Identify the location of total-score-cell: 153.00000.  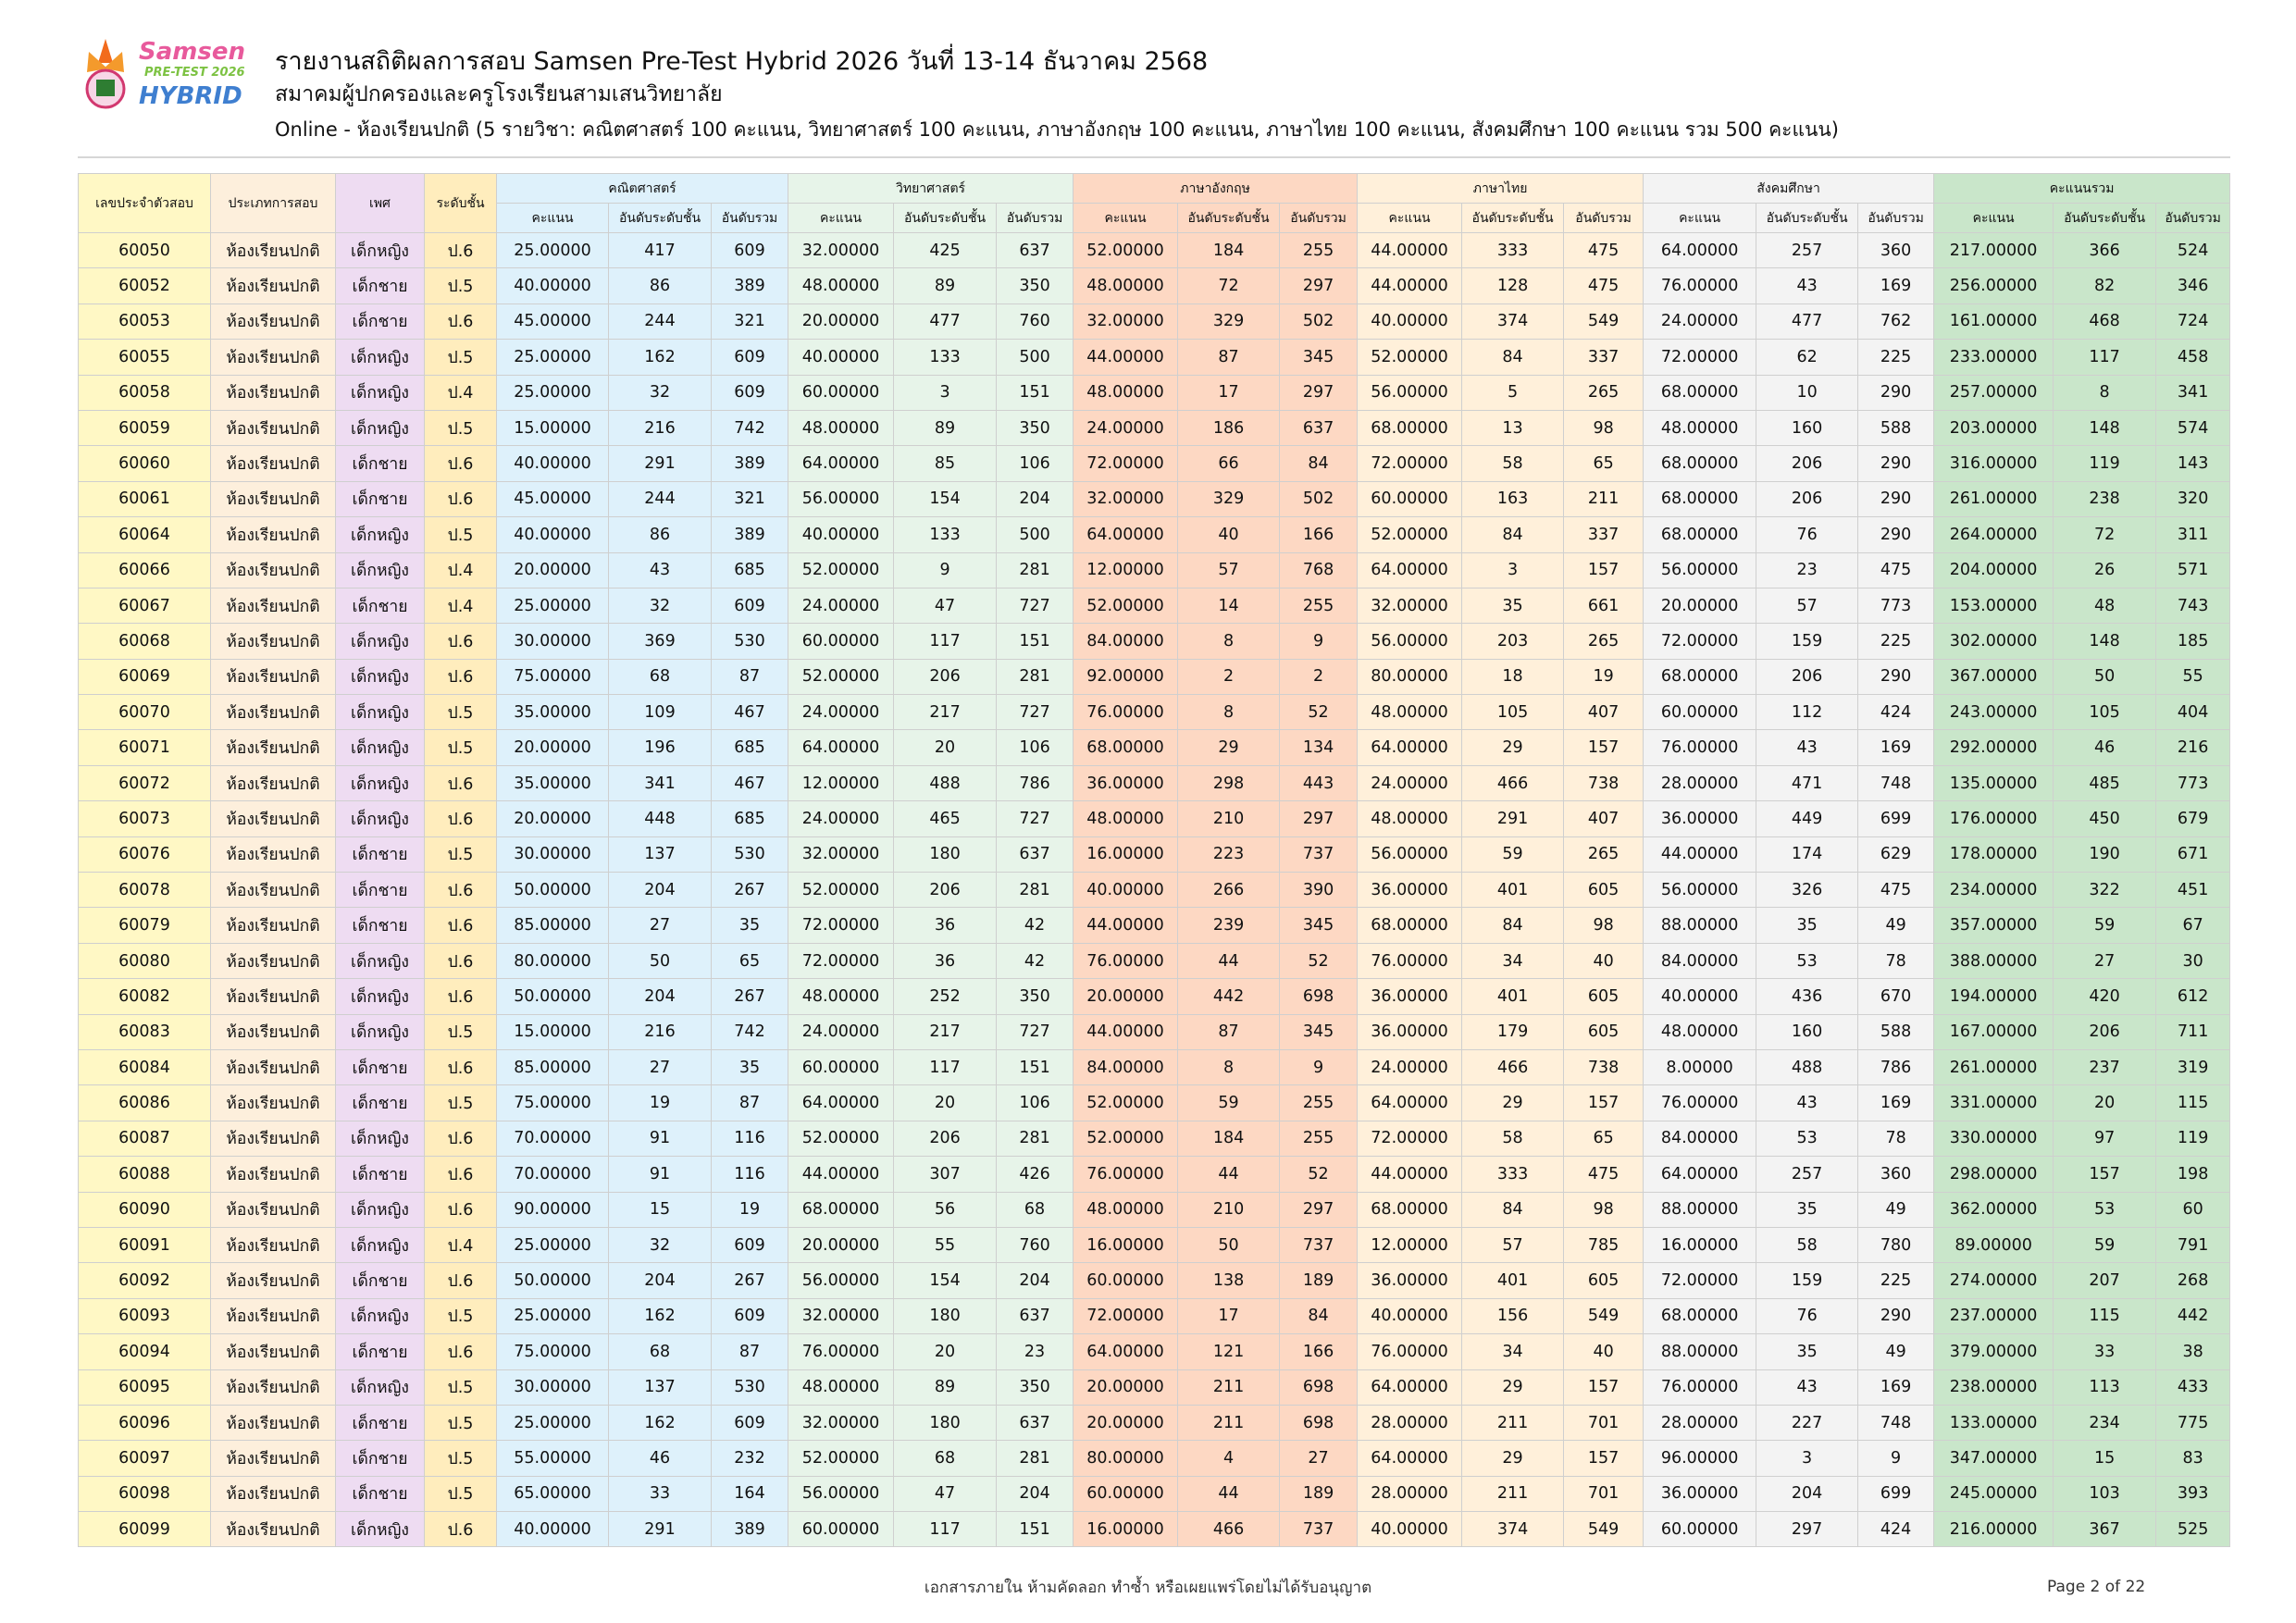
(1994, 606).